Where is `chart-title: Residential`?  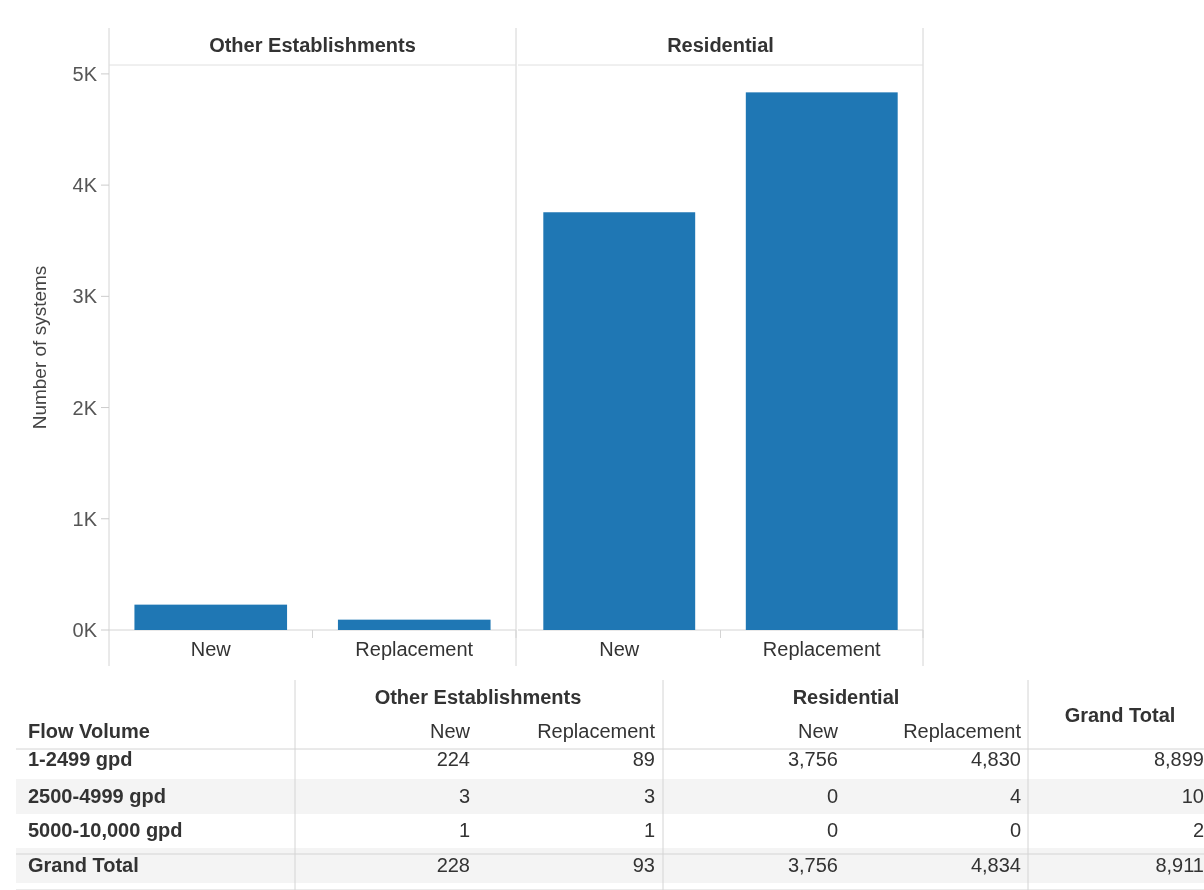
chart-title: Residential is located at coordinates (720, 45).